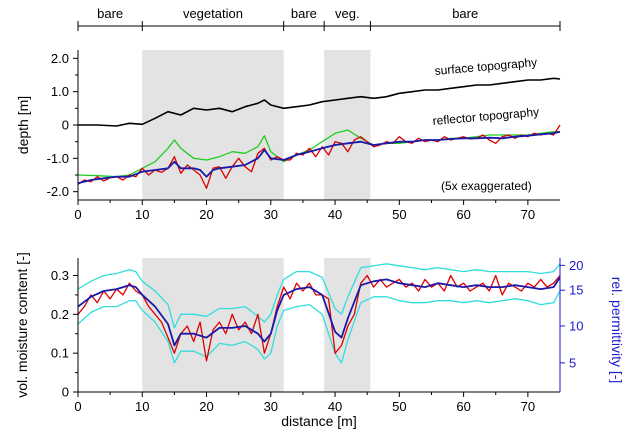  I want to click on zone-label: vegetation, so click(213, 13).